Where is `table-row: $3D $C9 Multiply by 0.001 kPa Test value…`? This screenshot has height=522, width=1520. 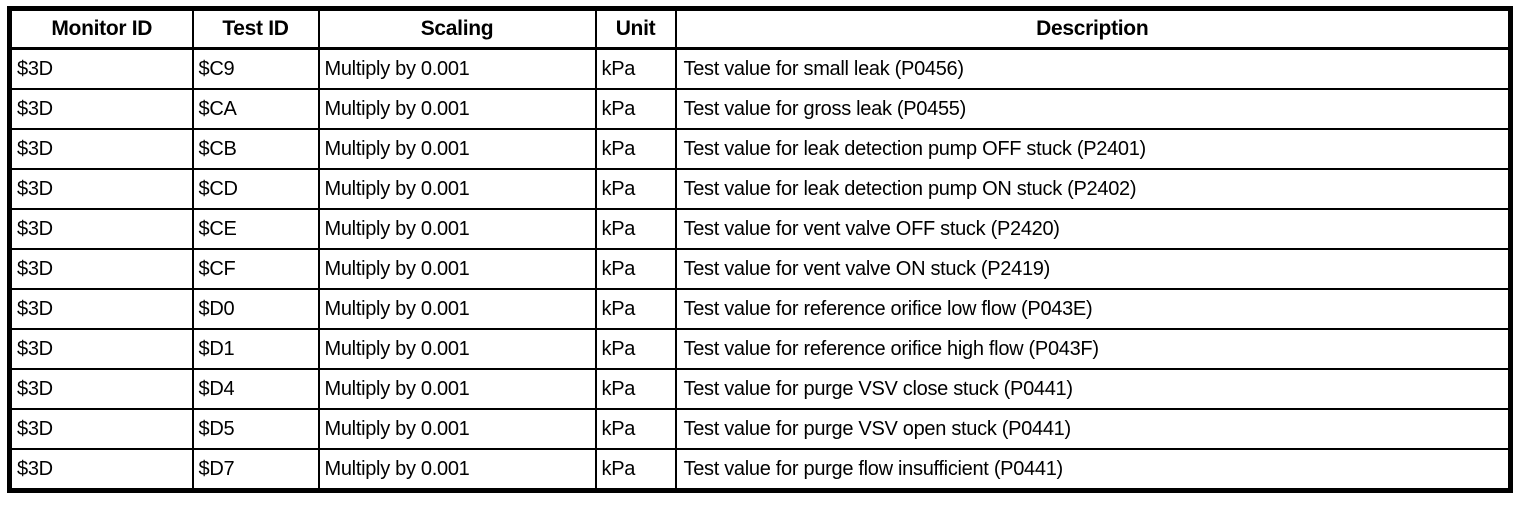
table-row: $3D $C9 Multiply by 0.001 kPa Test value… is located at coordinates (760, 68).